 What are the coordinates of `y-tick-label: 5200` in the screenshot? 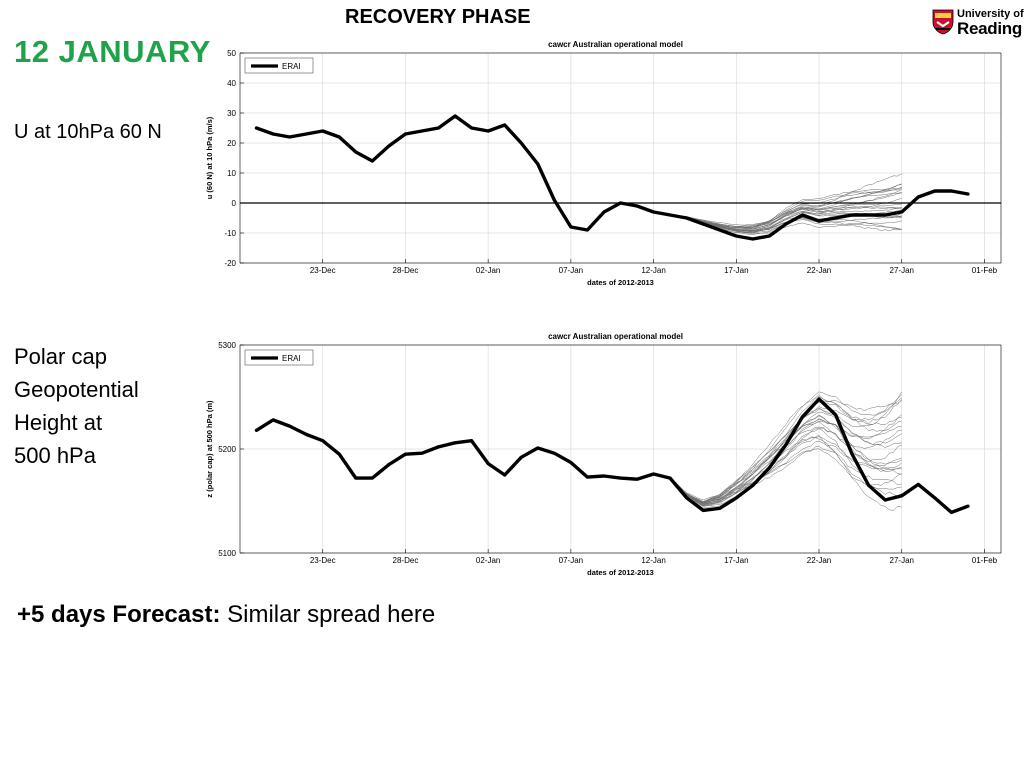 It's located at (227, 449).